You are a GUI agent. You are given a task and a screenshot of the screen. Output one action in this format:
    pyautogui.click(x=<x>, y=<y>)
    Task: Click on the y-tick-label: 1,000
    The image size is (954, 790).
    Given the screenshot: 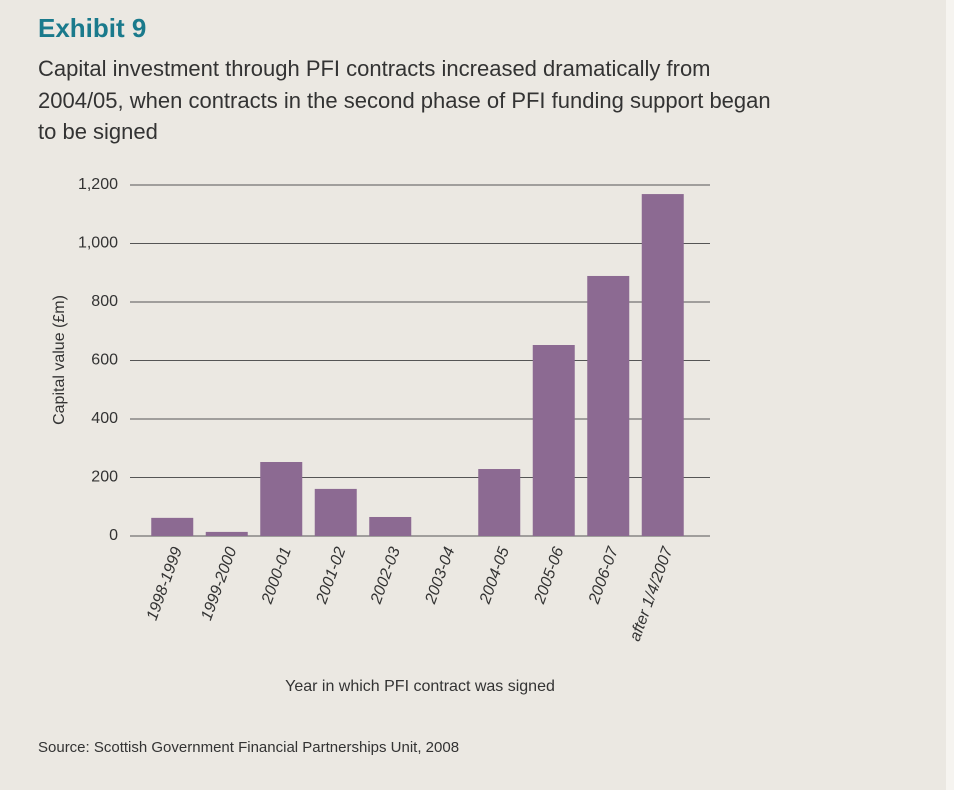 What is the action you would take?
    pyautogui.click(x=98, y=243)
    